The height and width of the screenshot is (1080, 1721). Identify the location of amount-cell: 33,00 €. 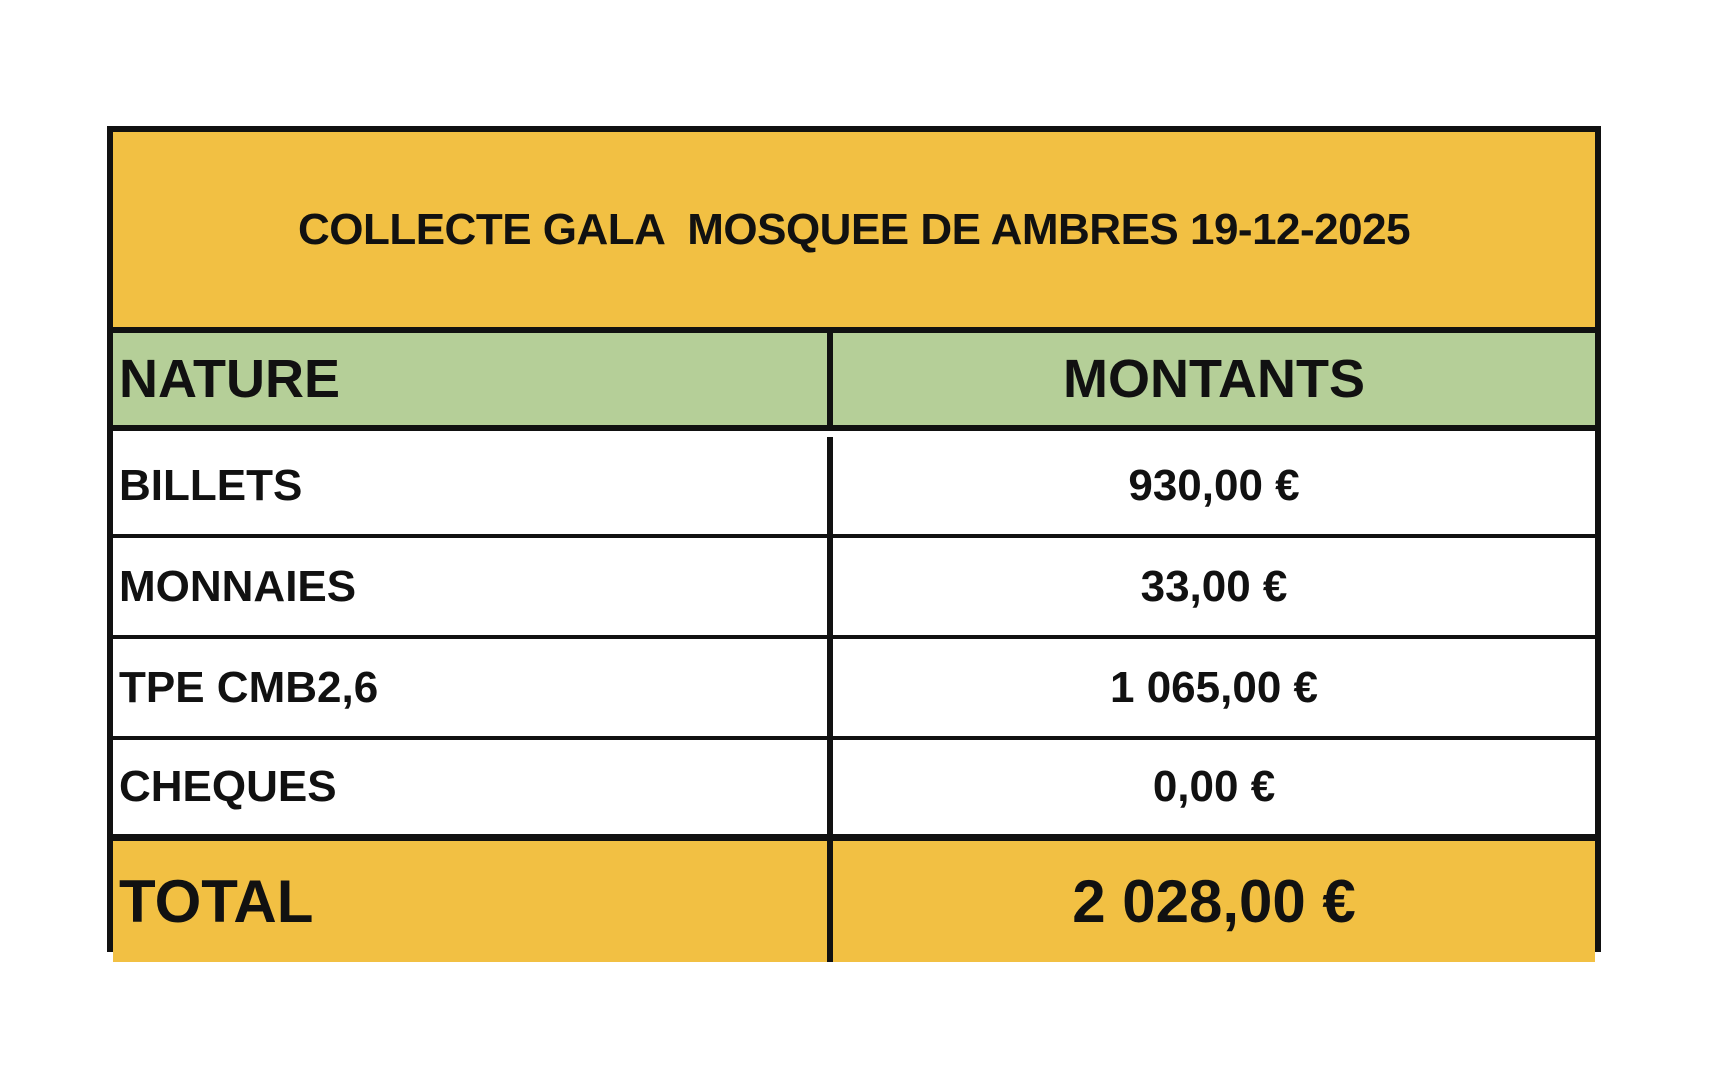
(1214, 586).